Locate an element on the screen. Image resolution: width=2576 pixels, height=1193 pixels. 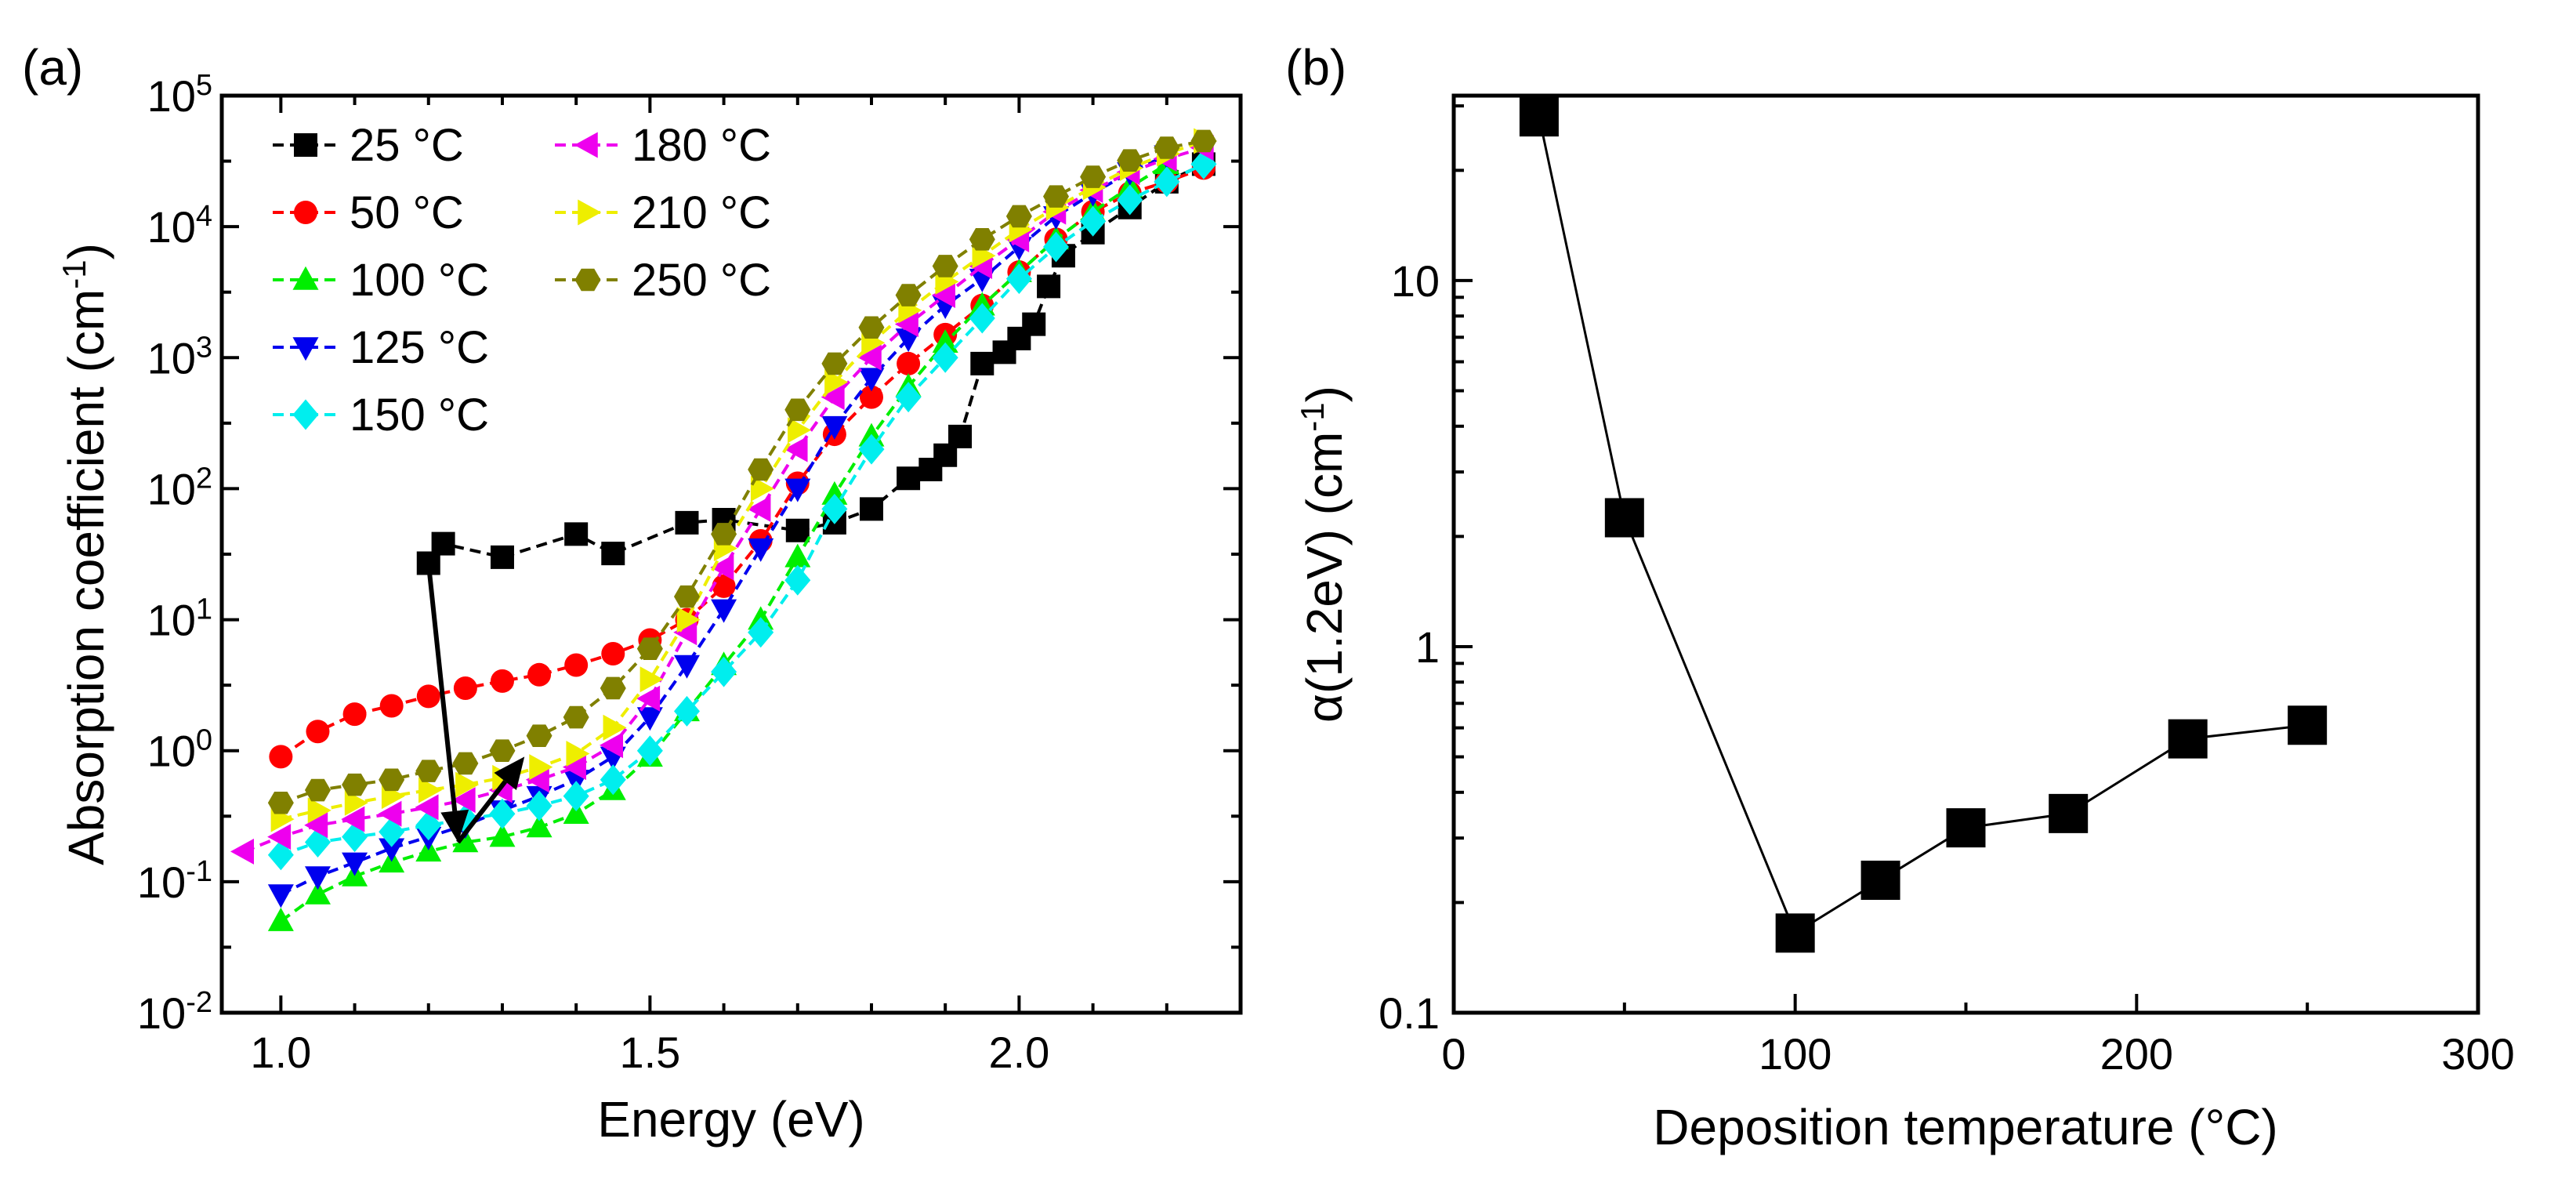
y-title-main: Absorption coefficient (cm is located at coordinates (86, 577).